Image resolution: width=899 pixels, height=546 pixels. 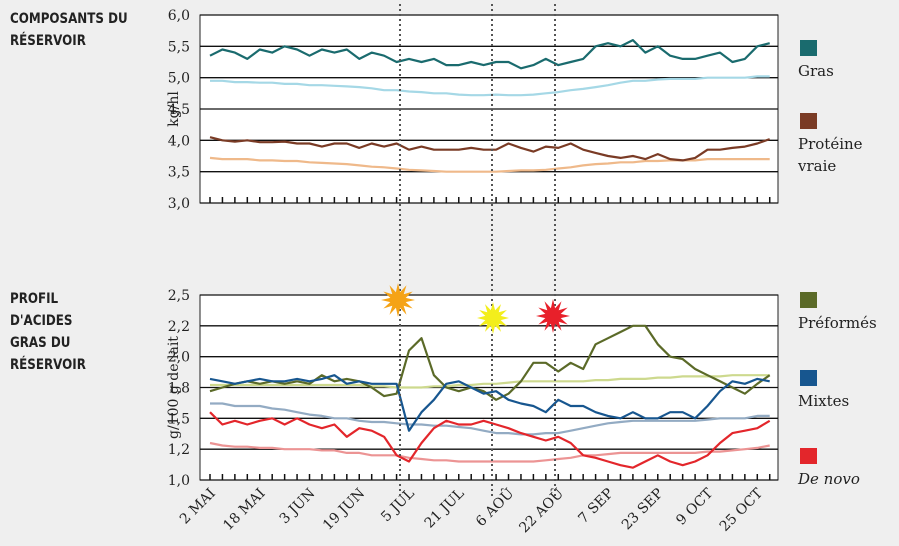 What do you see at coordinates (179, 389) in the screenshot?
I see `y-tick-label: 1,8` at bounding box center [179, 389].